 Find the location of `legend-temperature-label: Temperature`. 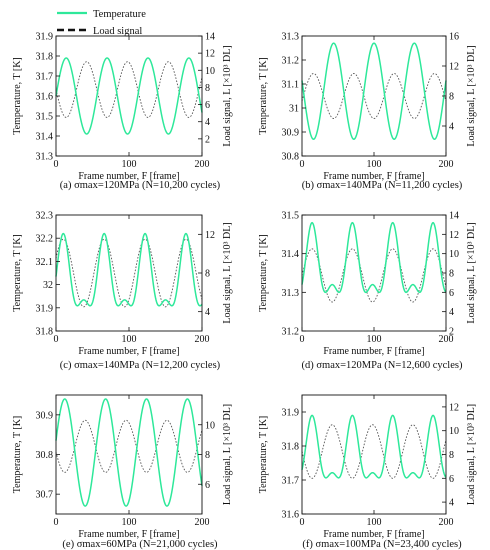

legend-temperature-label: Temperature is located at coordinates (119, 14).